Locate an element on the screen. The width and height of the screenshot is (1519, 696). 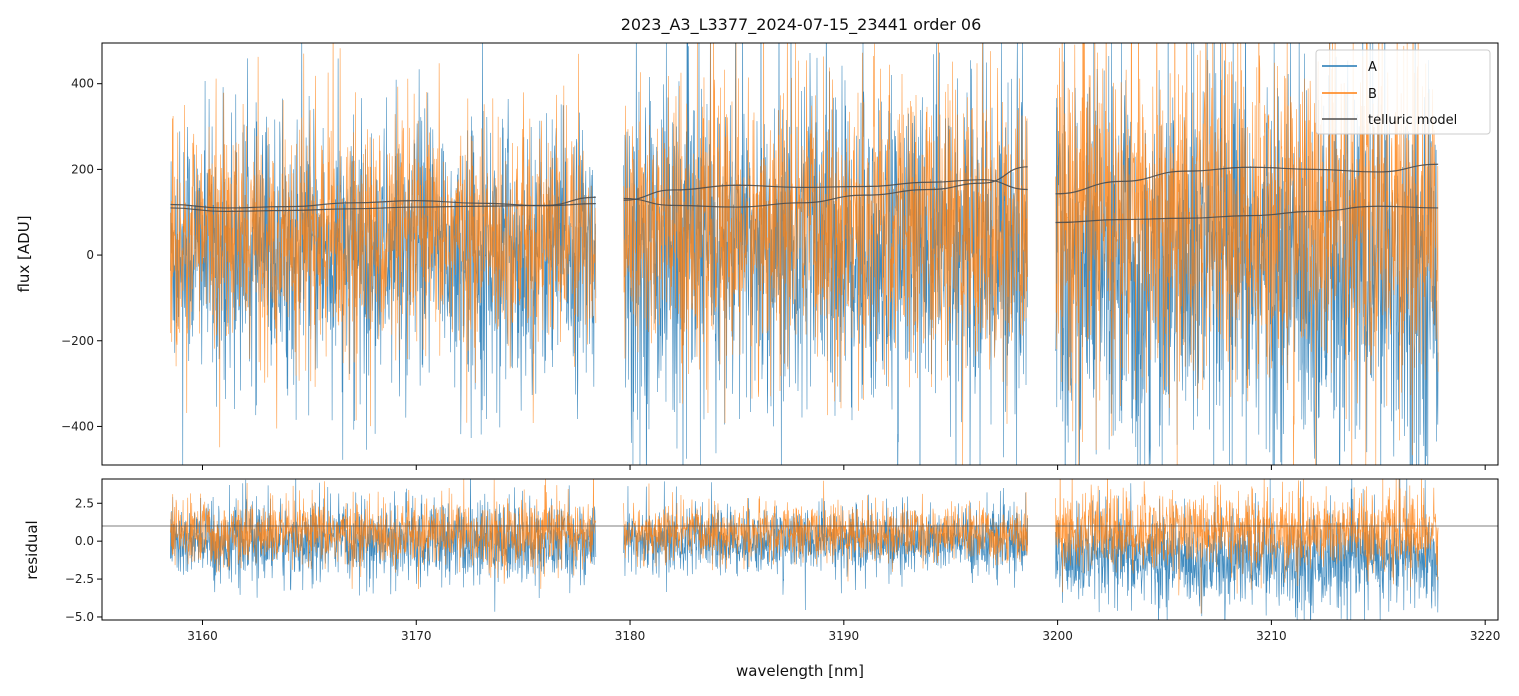
top-ytick-label: 0 is located at coordinates (90, 255).